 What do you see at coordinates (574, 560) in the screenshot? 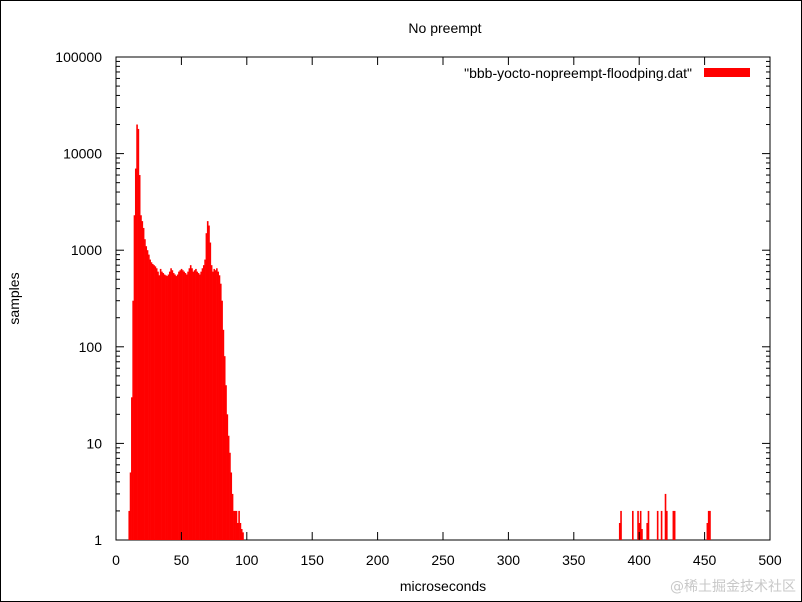
I see `x-tick-label: 350` at bounding box center [574, 560].